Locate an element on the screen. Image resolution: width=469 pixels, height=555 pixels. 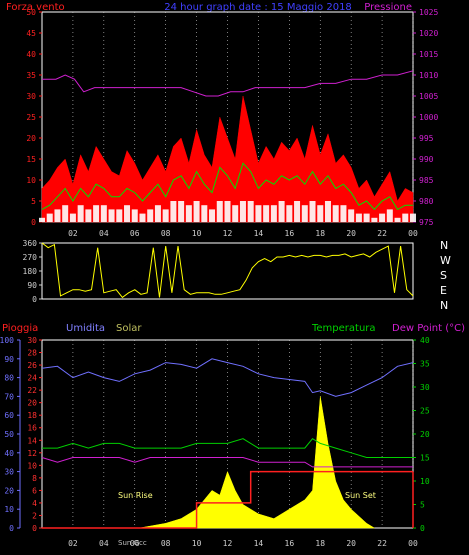
panel3-rain-tick-label: 20 is located at coordinates (32, 403).